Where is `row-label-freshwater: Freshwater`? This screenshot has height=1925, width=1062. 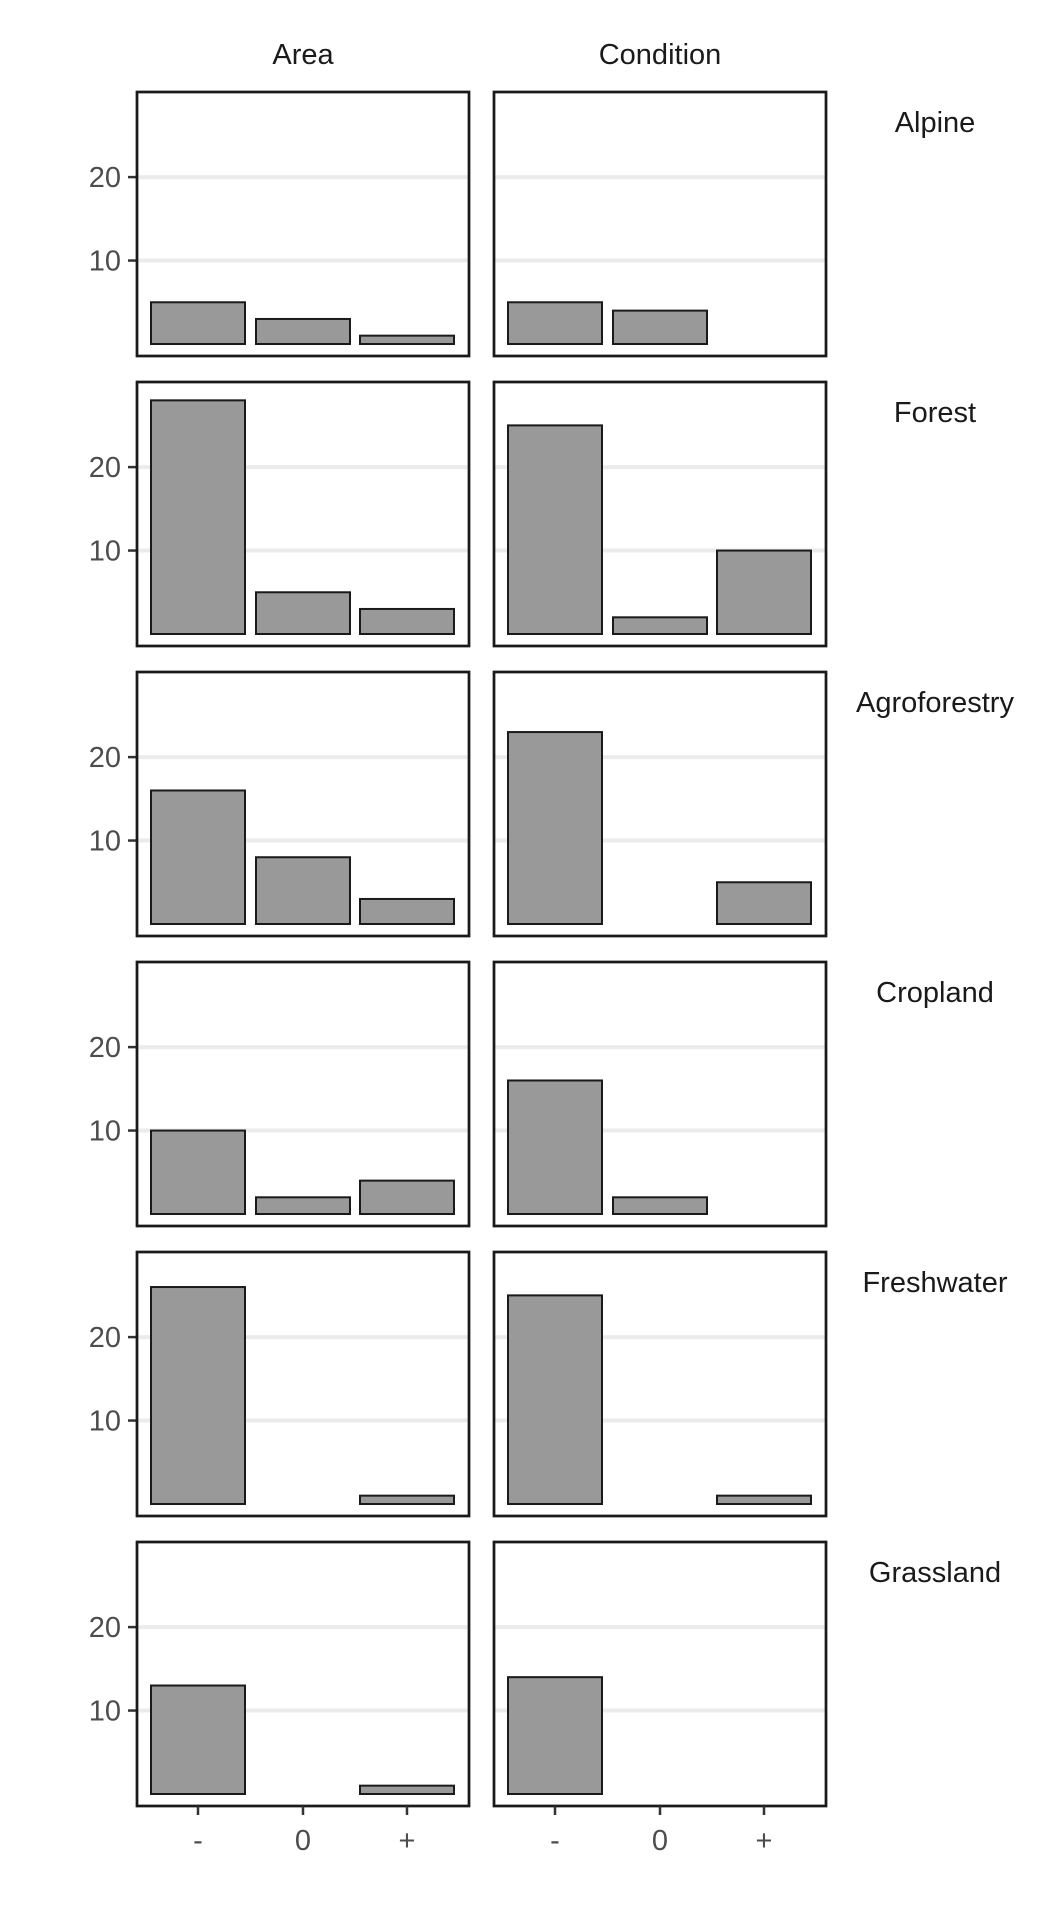 row-label-freshwater: Freshwater is located at coordinates (934, 1283).